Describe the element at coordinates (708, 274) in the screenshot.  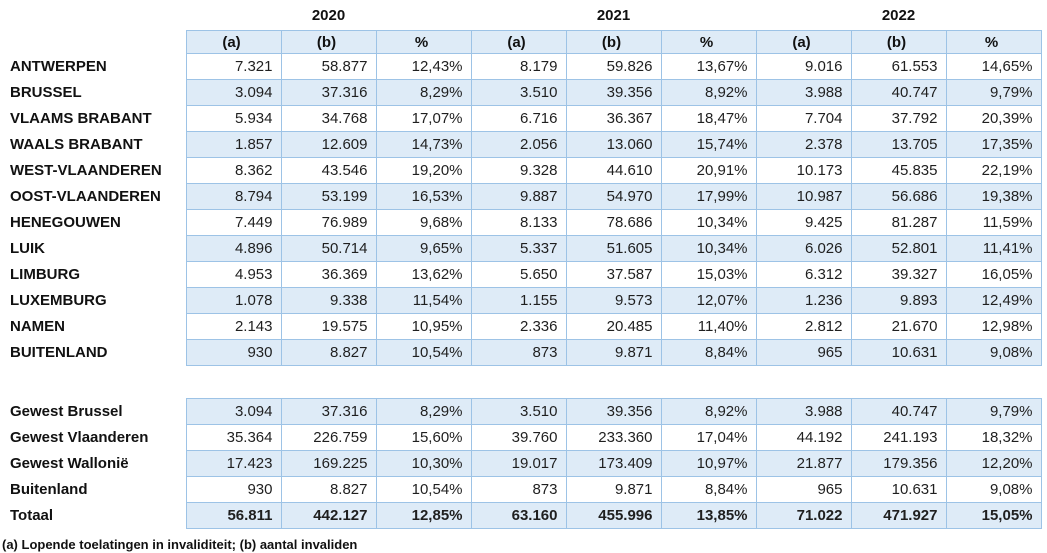
I see `value-cell: 15,03%` at that location.